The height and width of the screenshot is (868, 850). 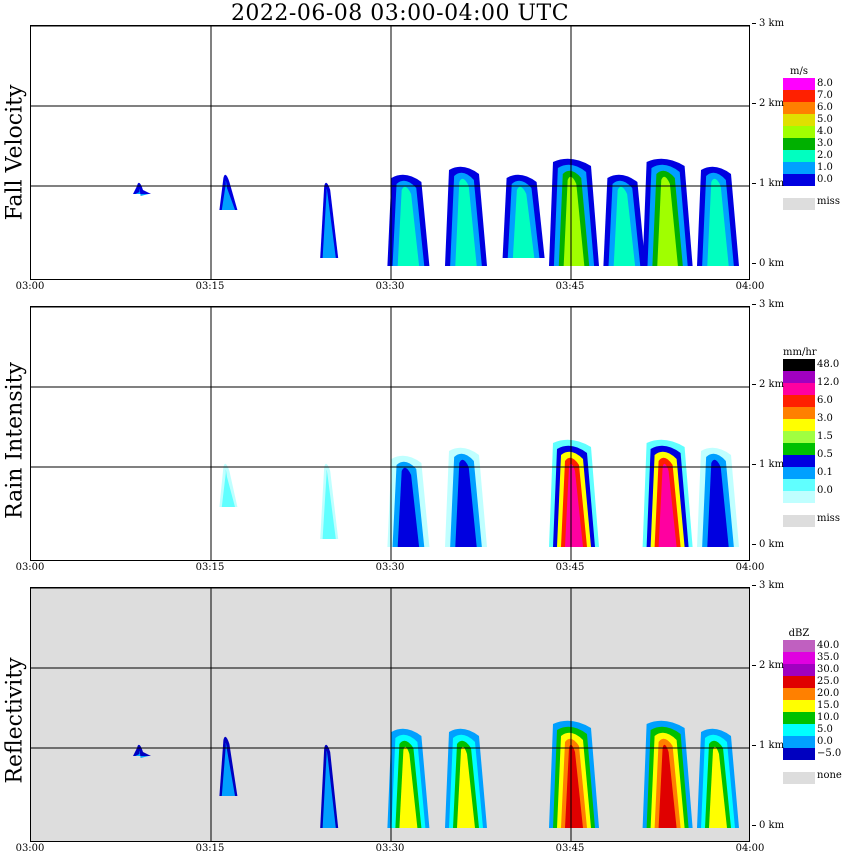 I want to click on legend-unit: m/s, so click(x=799, y=71).